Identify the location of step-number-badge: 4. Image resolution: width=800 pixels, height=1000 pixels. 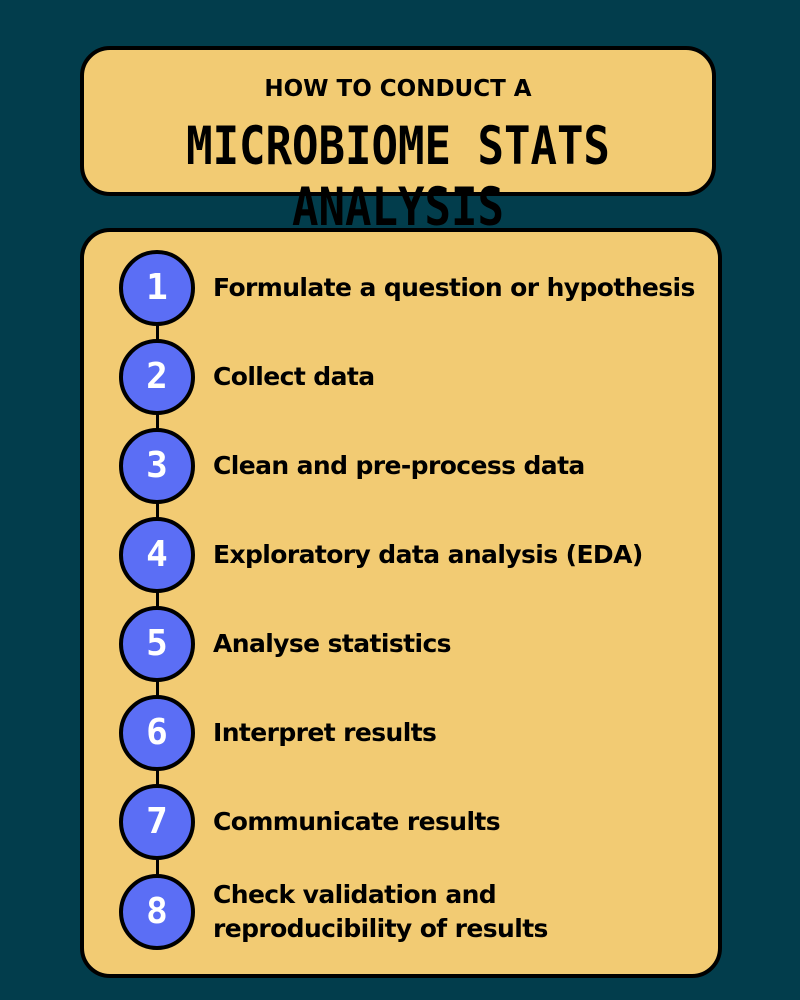
(157, 555).